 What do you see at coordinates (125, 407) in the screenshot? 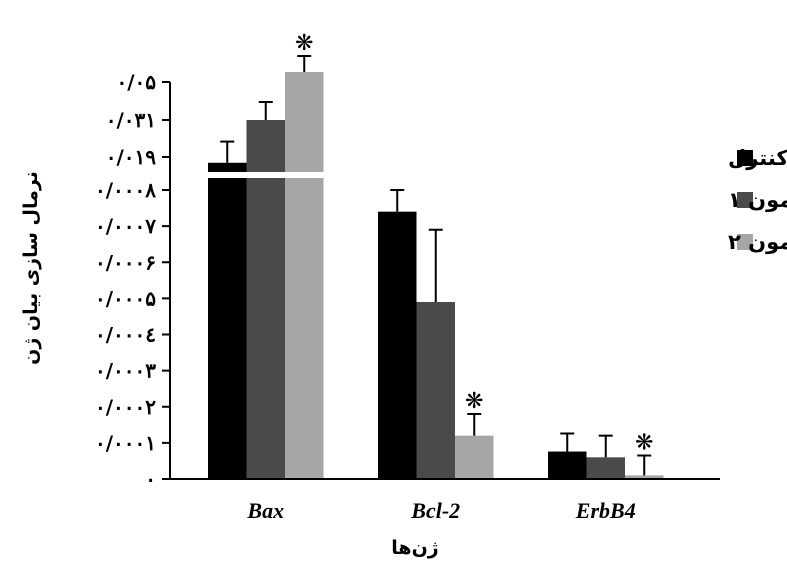
I see `y-tick-lower-2-label: ۰/۰۰۰۲` at bounding box center [125, 407].